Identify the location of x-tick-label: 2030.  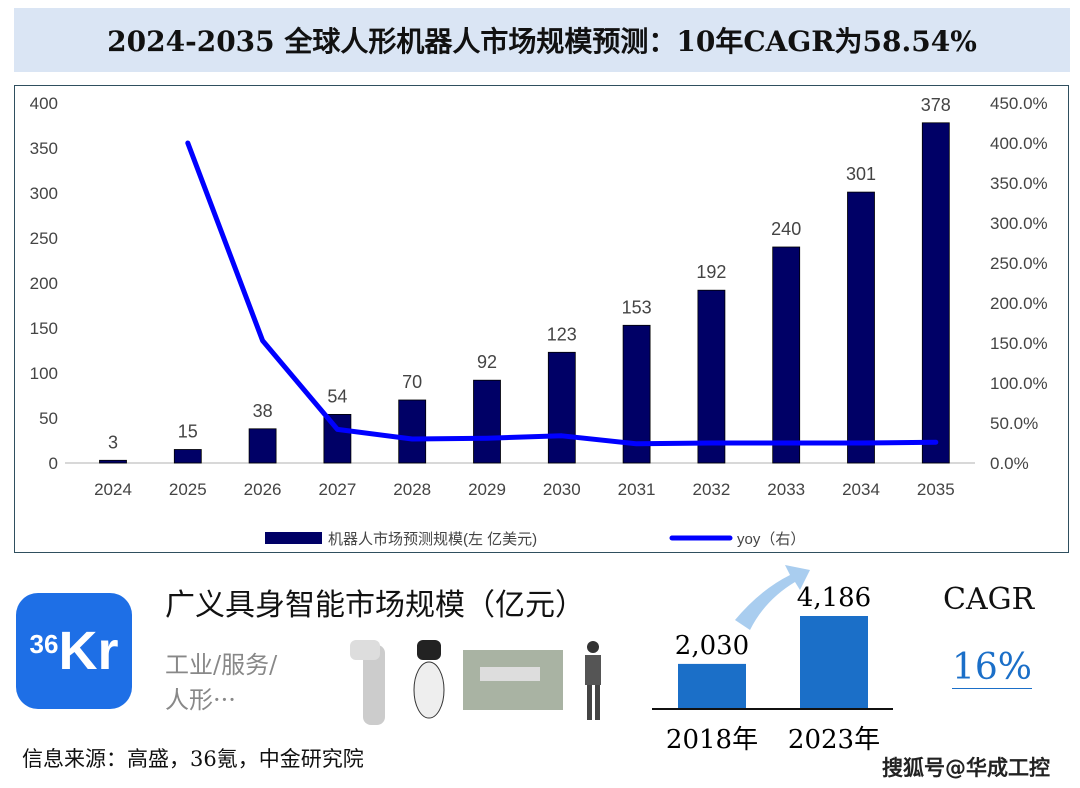
(562, 489).